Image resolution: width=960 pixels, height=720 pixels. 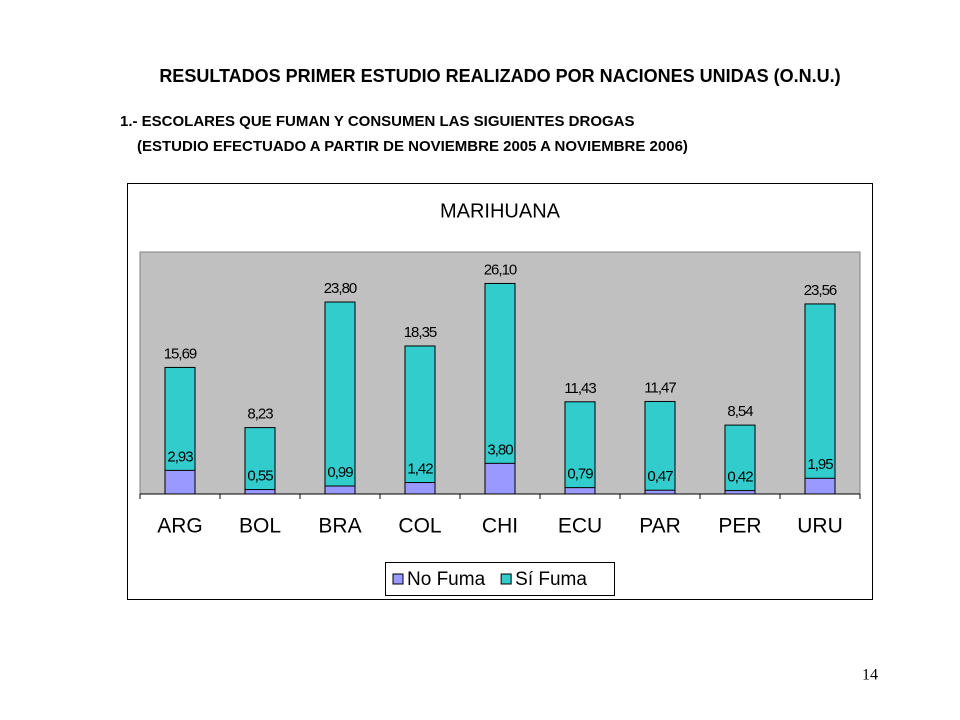 I want to click on value-label: 11,47, so click(x=660, y=387).